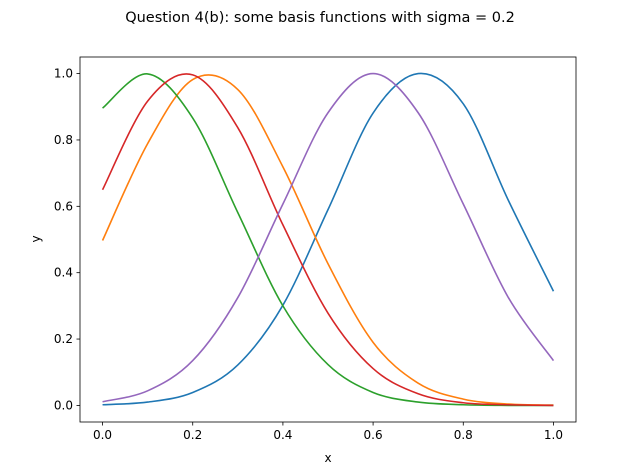  What do you see at coordinates (63, 74) in the screenshot?
I see `y-tick-label: 1.0` at bounding box center [63, 74].